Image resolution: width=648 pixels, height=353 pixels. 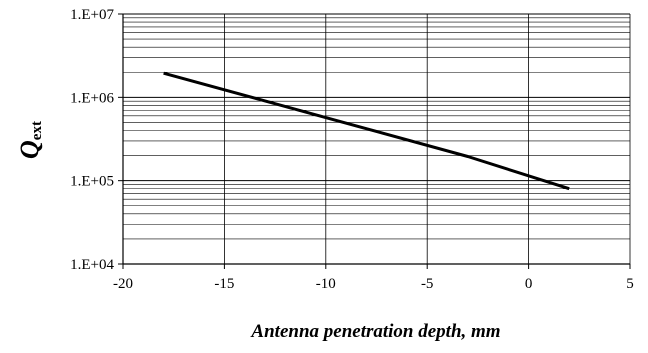 I want to click on y-tick-label: 1.E+06, so click(x=92, y=98).